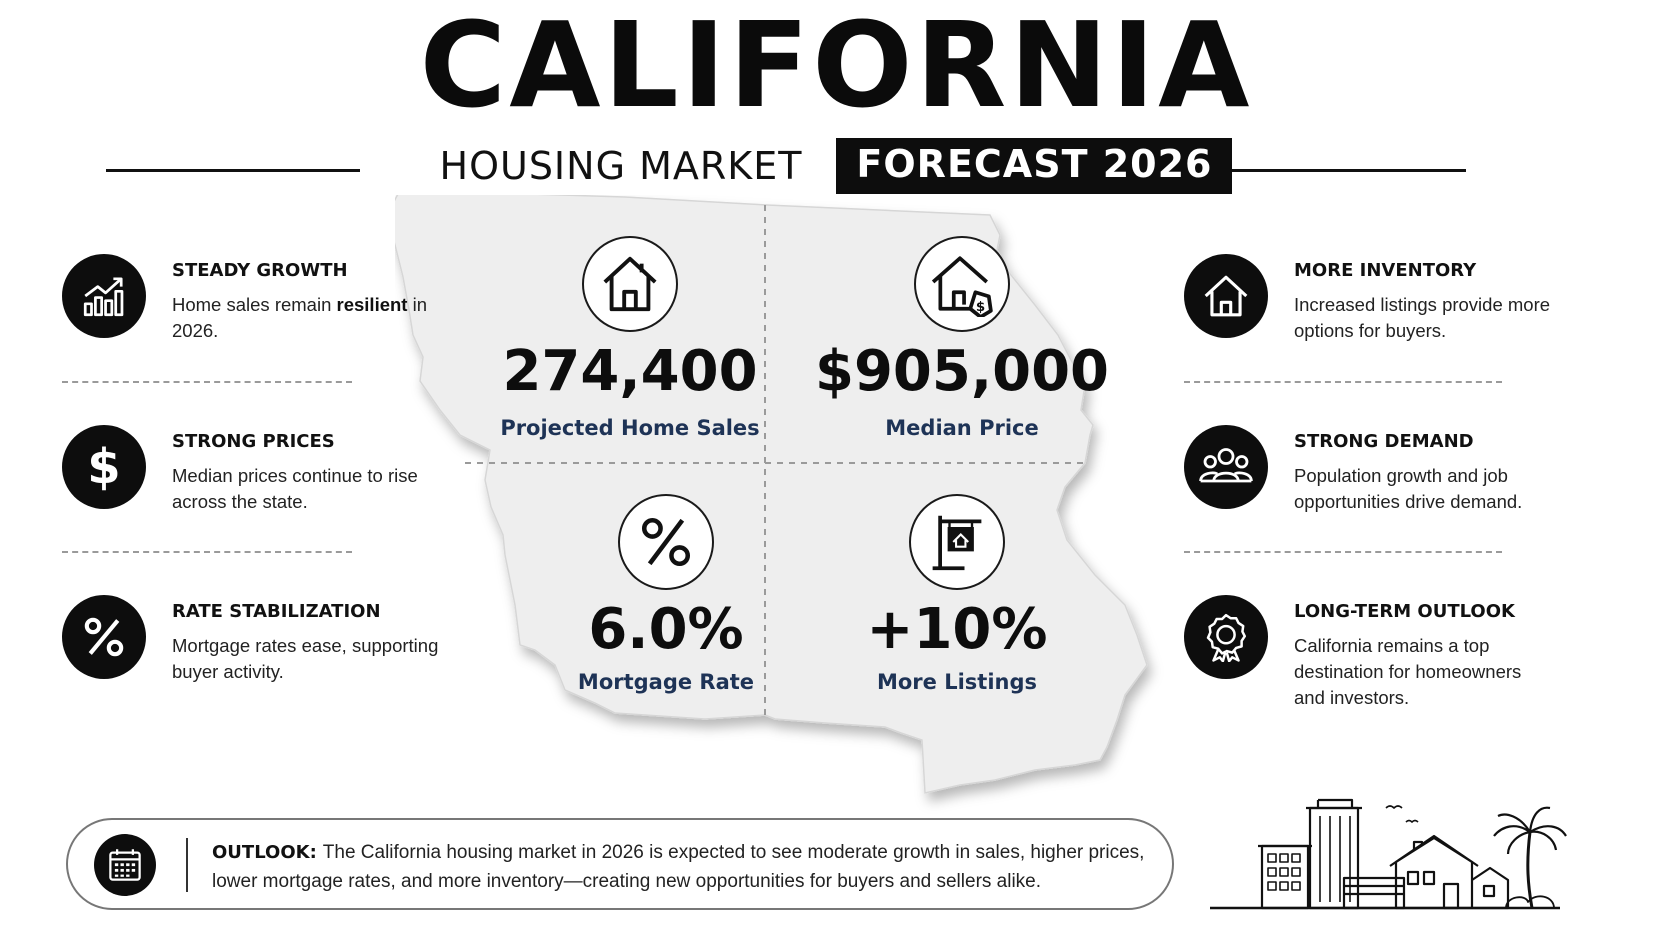 This screenshot has width=1672, height=941. What do you see at coordinates (957, 542) in the screenshot?
I see `for-sale-sign-icon` at bounding box center [957, 542].